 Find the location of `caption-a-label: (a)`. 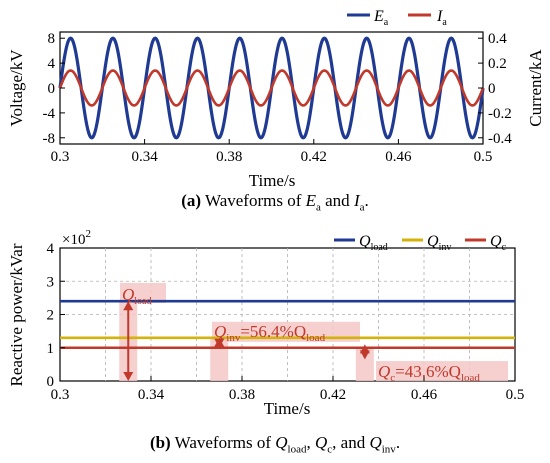

caption-a-label: (a) is located at coordinates (191, 200).